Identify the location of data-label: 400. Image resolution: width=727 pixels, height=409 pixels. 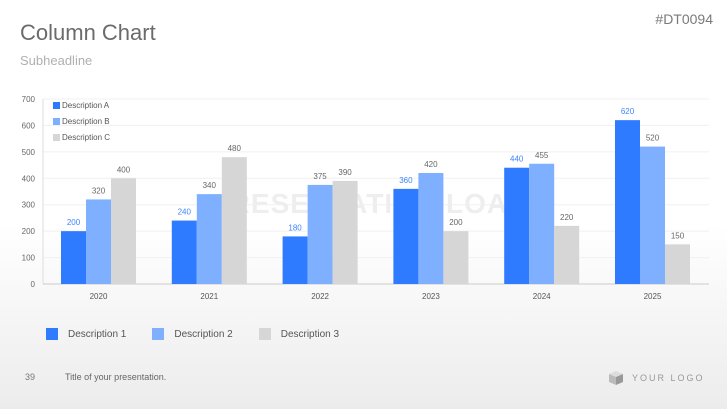
(124, 169).